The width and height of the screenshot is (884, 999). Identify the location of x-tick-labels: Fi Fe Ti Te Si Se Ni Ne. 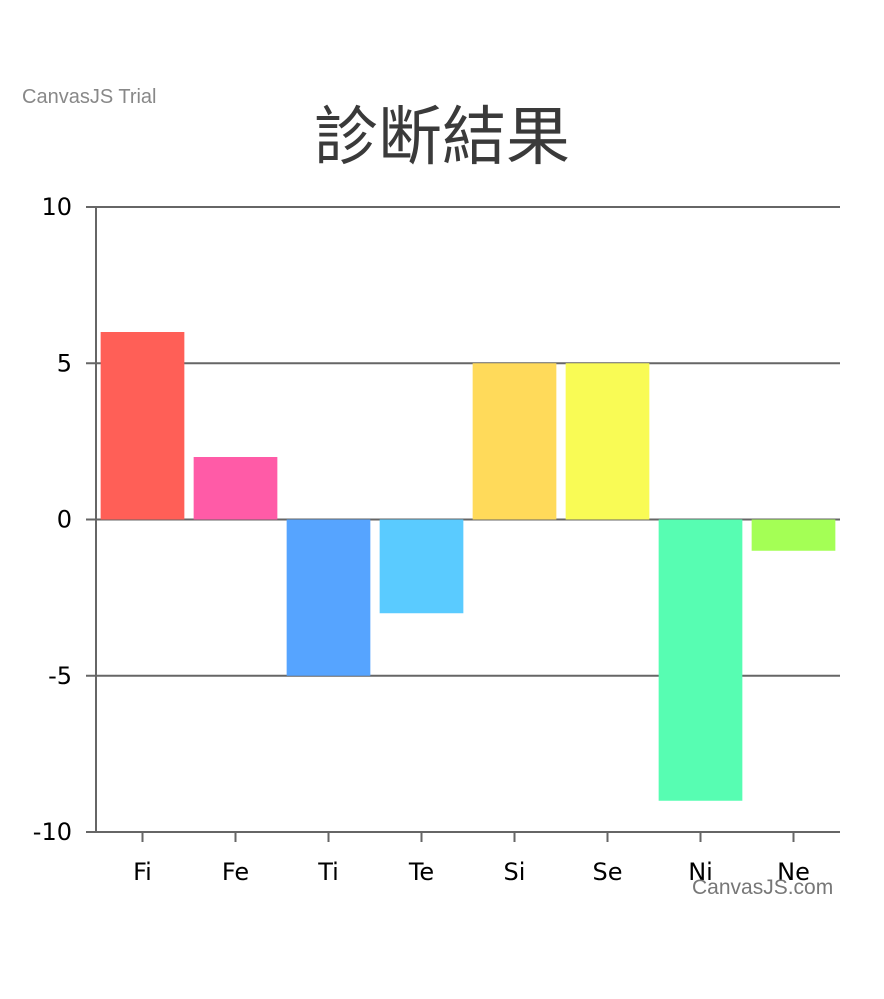
(471, 872).